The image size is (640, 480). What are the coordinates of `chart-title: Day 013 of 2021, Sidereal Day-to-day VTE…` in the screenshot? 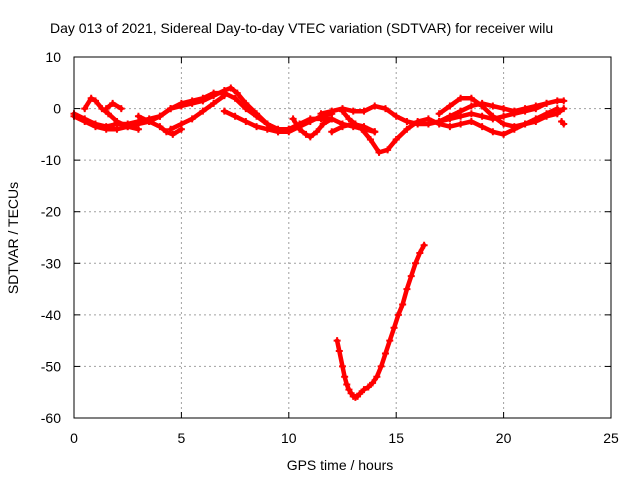 It's located at (301, 28).